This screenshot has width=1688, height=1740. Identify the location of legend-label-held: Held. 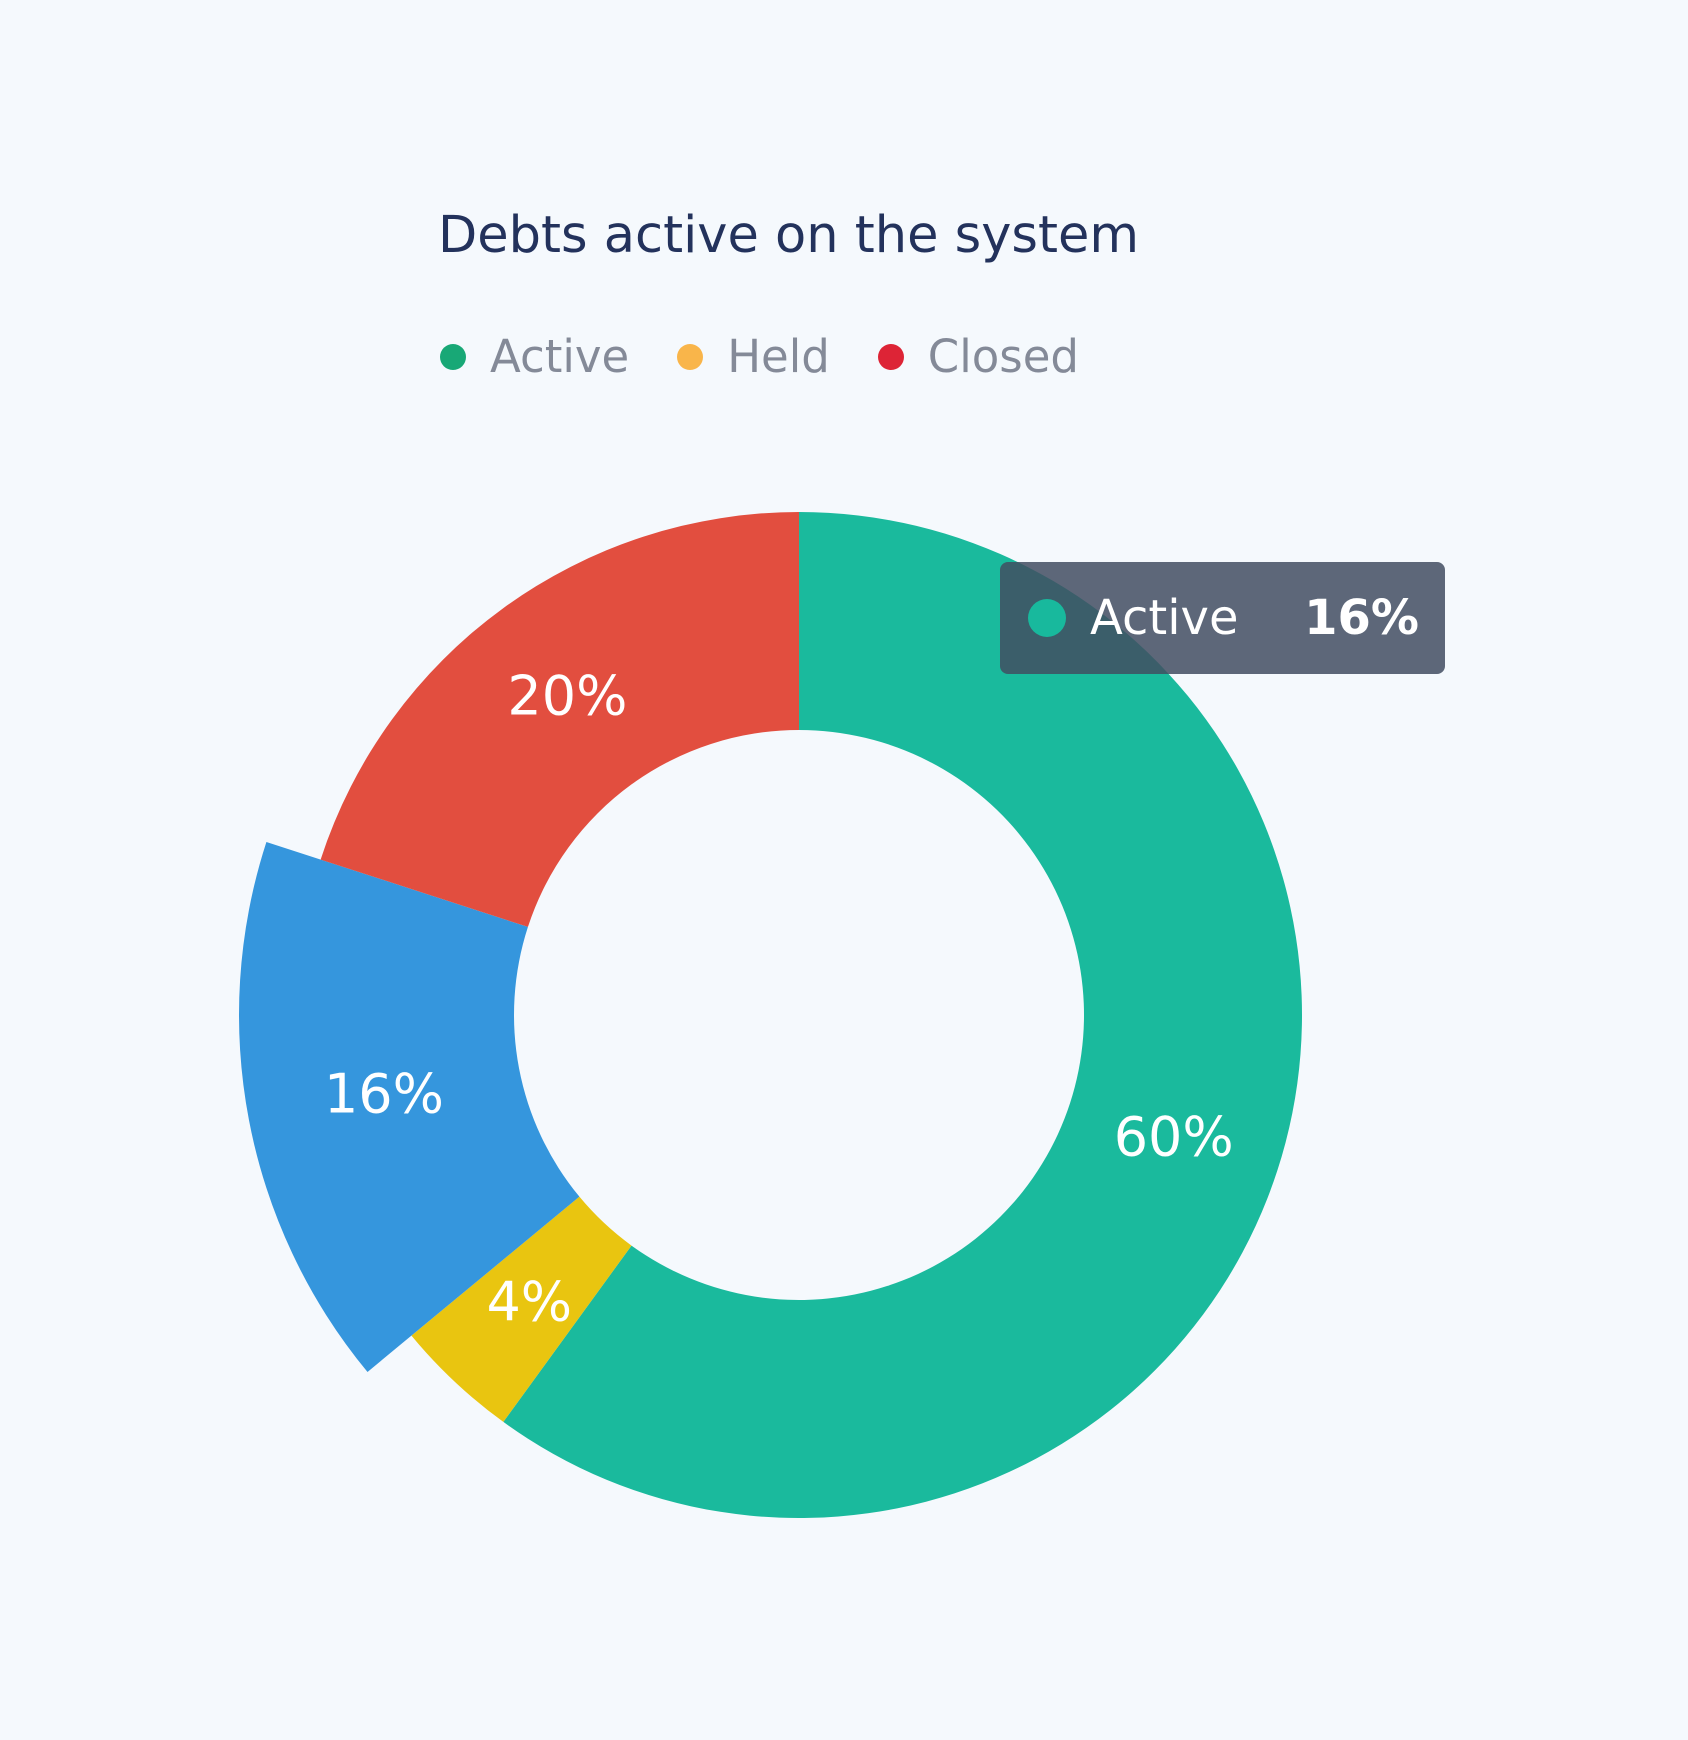
(778, 356).